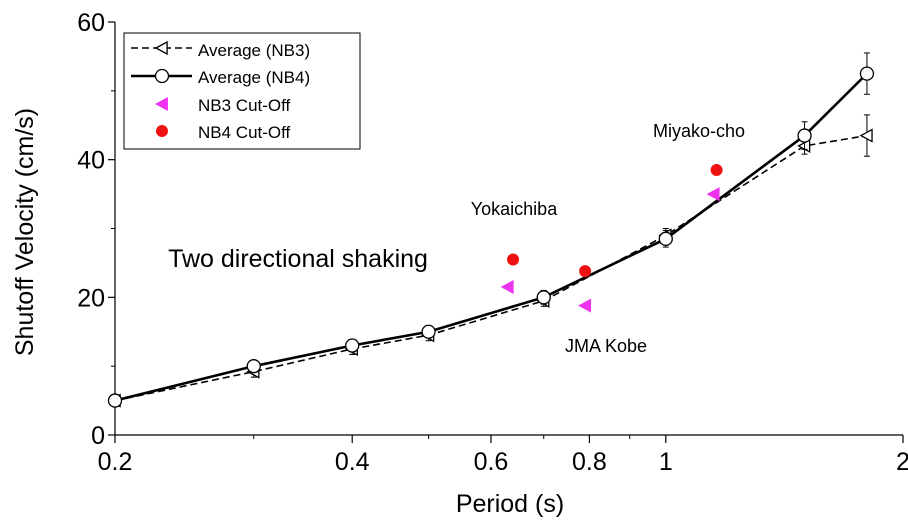 This screenshot has width=908, height=526. What do you see at coordinates (606, 346) in the screenshot?
I see `annotation-jma-kobe: JMA Kobe` at bounding box center [606, 346].